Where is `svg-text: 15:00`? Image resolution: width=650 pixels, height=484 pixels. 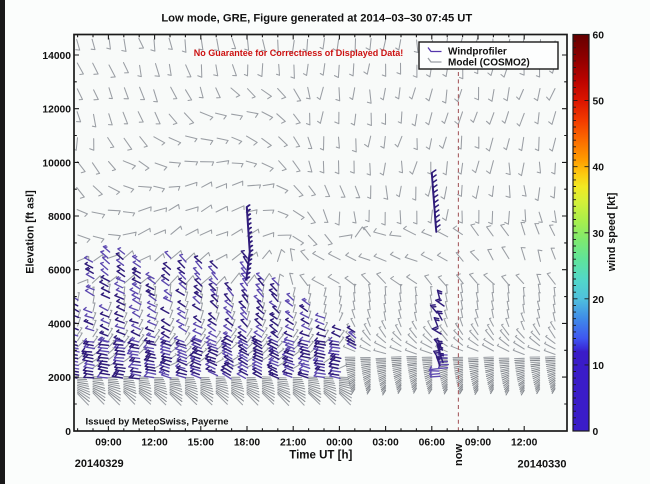
svg-text: 15:00 is located at coordinates (201, 443).